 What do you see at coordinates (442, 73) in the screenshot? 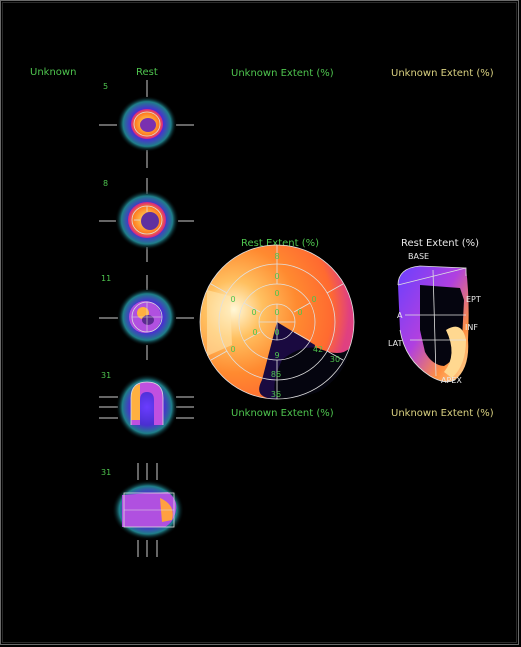
I see `header-unknown-extent-2: Unknown Extent (%)` at bounding box center [442, 73].